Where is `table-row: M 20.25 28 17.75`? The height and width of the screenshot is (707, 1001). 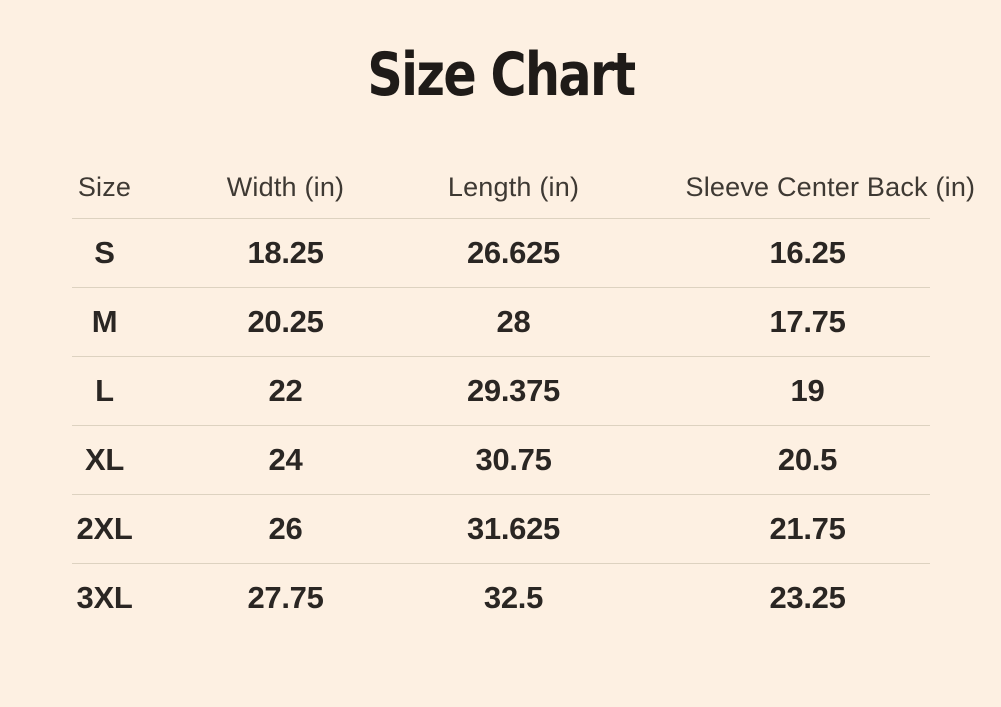 table-row: M 20.25 28 17.75 is located at coordinates (500, 321).